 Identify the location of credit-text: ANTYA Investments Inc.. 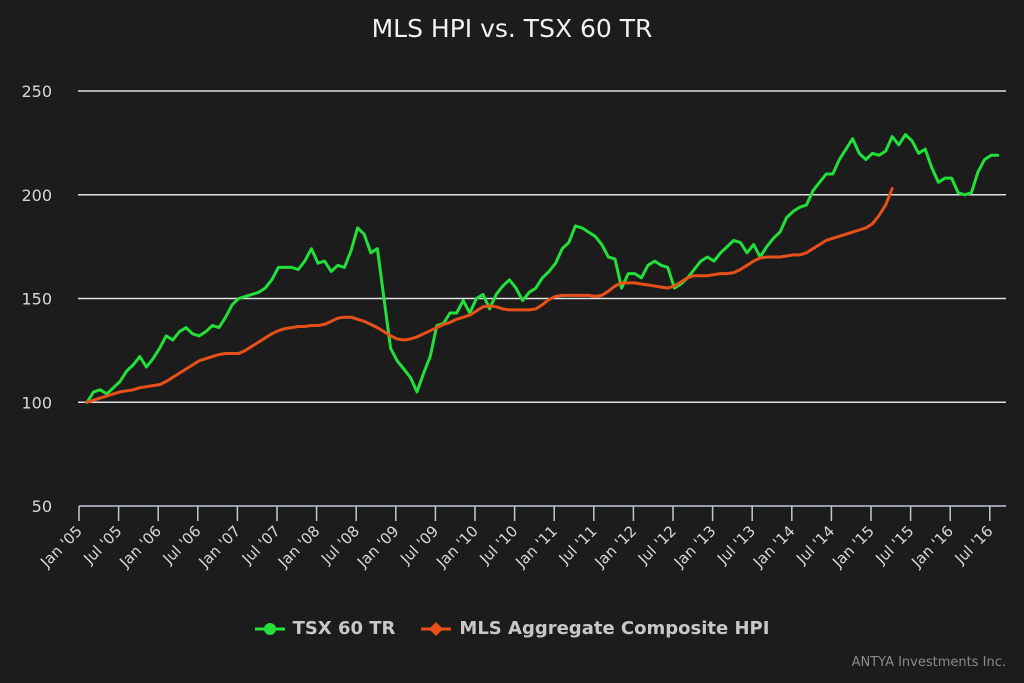
(928, 662).